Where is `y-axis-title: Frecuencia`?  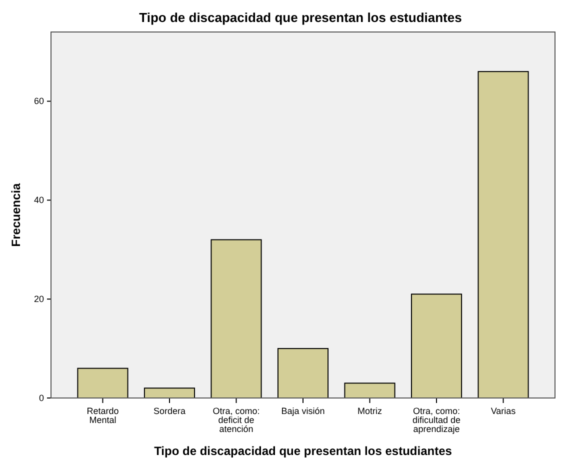
y-axis-title: Frecuencia is located at coordinates (16, 215).